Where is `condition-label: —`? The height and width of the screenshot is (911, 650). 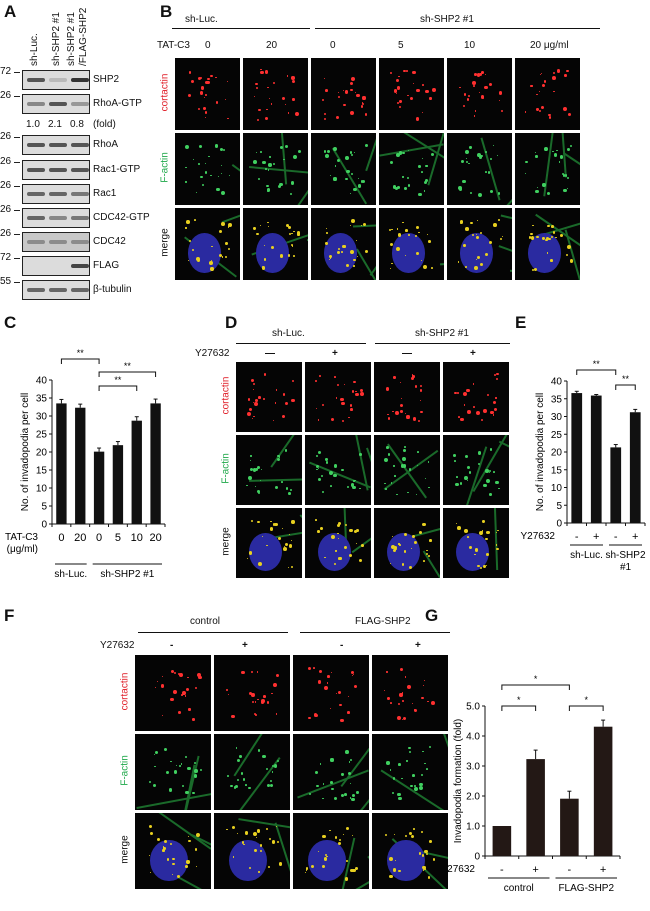 condition-label: — is located at coordinates (270, 353).